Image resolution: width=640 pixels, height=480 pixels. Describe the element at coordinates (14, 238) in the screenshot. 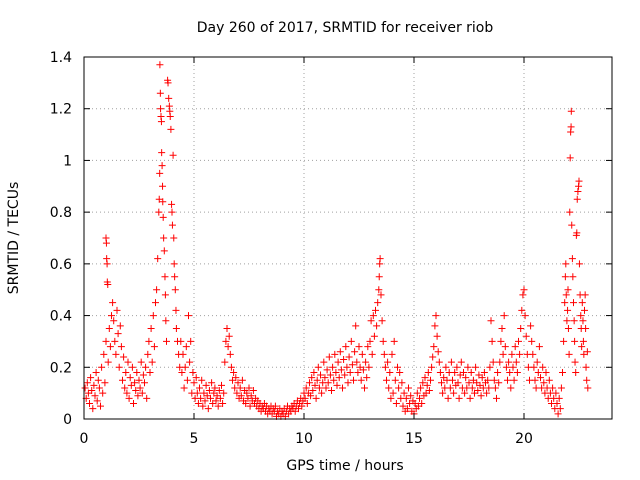

I see `y-axis-title: SRMTID / TECUs` at that location.